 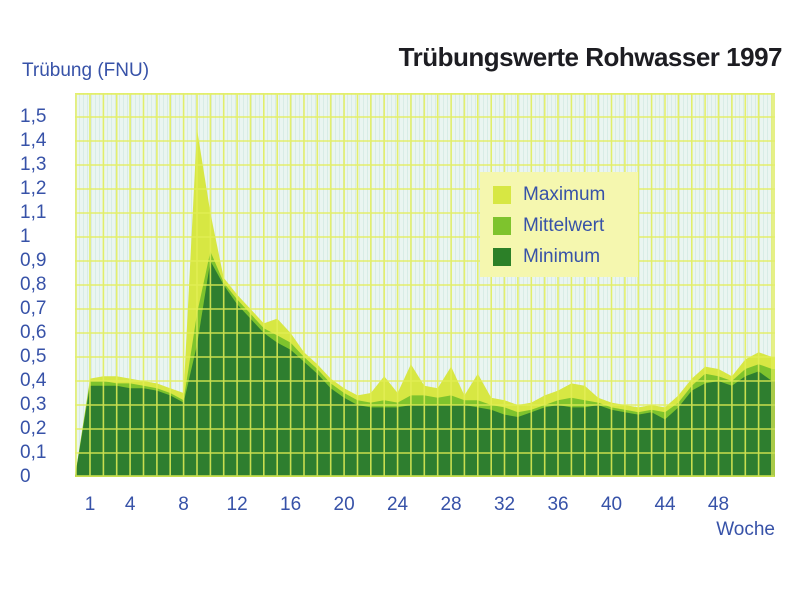 I want to click on x-tick-label: 8, so click(x=183, y=504).